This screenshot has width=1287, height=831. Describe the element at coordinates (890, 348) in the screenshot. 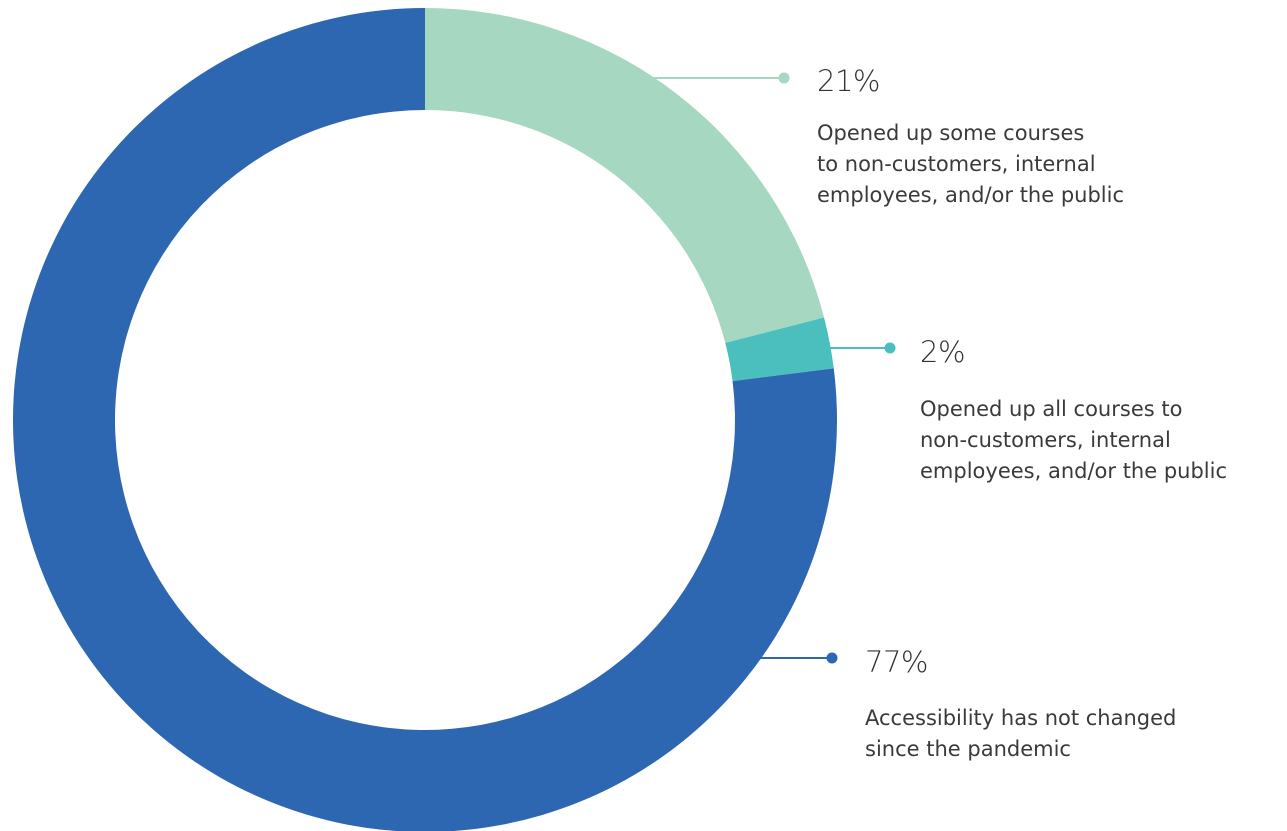

I see `leader-dot-all-courses` at that location.